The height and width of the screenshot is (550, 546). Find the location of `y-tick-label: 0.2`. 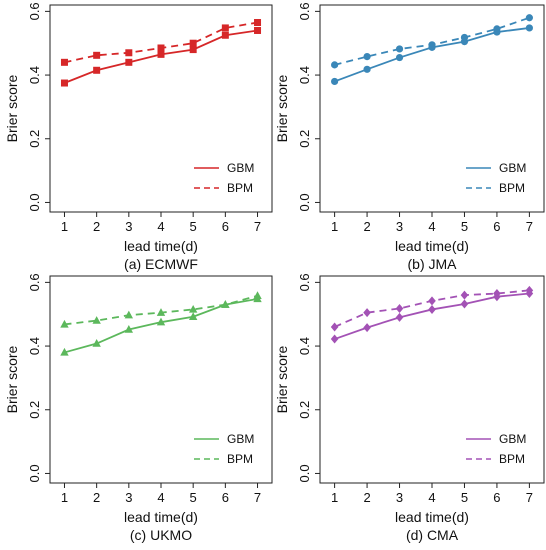

y-tick-label: 0.2 is located at coordinates (34, 410).